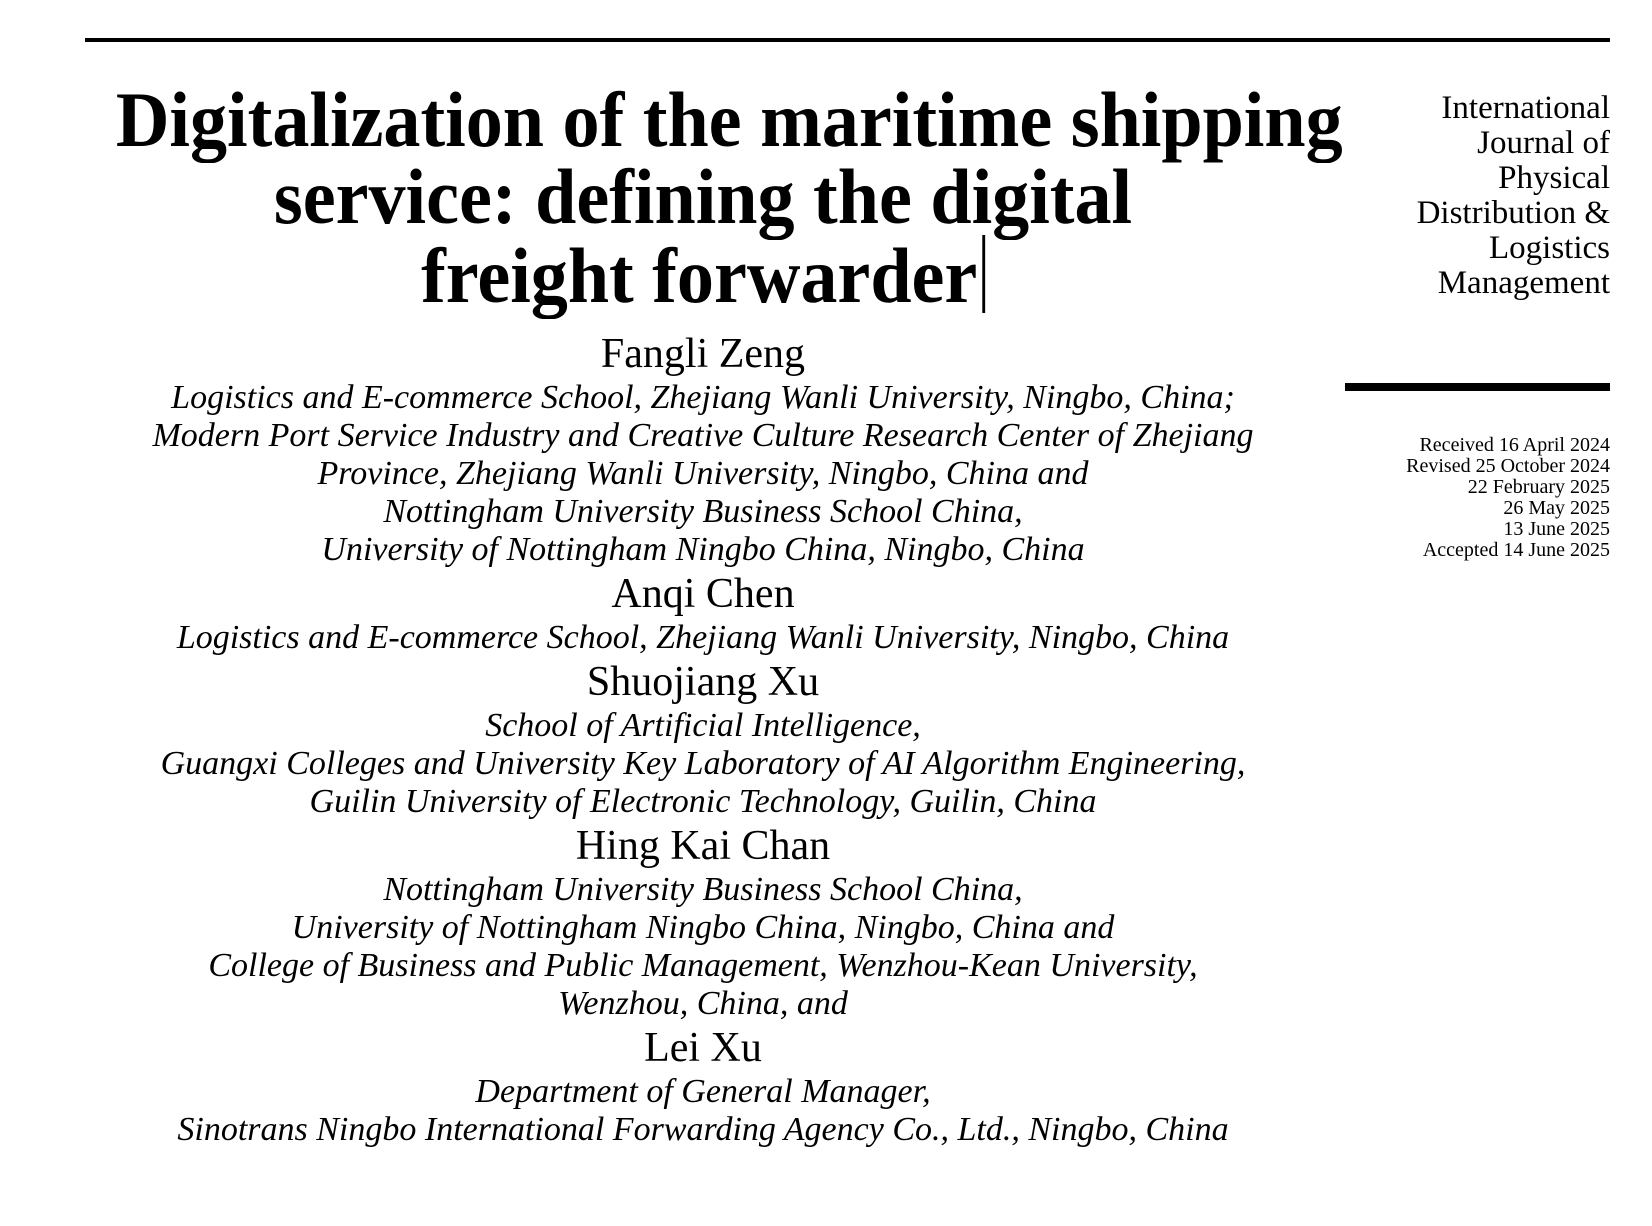  What do you see at coordinates (703, 594) in the screenshot?
I see `author-name: Anqi Chen` at bounding box center [703, 594].